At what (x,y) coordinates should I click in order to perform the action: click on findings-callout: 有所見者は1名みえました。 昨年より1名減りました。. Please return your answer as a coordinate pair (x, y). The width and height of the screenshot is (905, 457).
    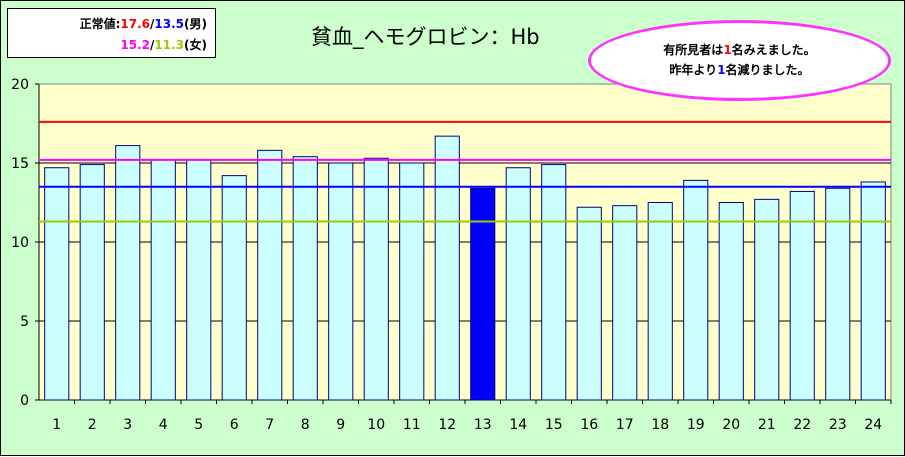
    Looking at the image, I should click on (739, 60).